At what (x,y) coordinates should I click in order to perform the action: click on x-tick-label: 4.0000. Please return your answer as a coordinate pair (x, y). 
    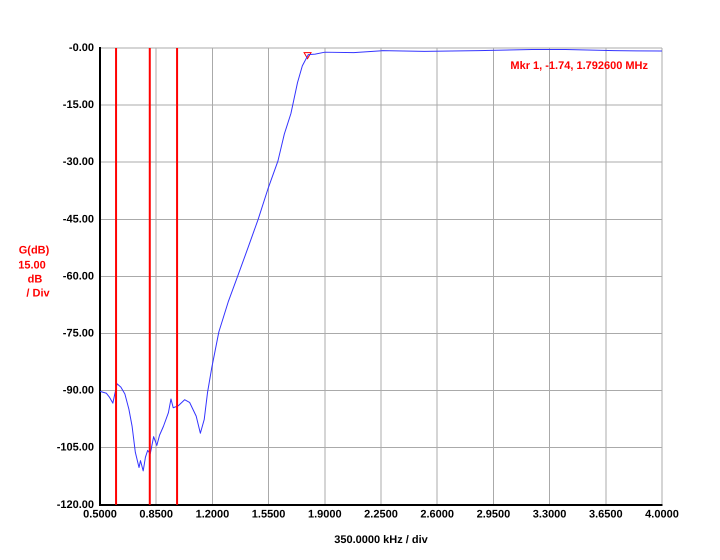
    Looking at the image, I should click on (662, 514).